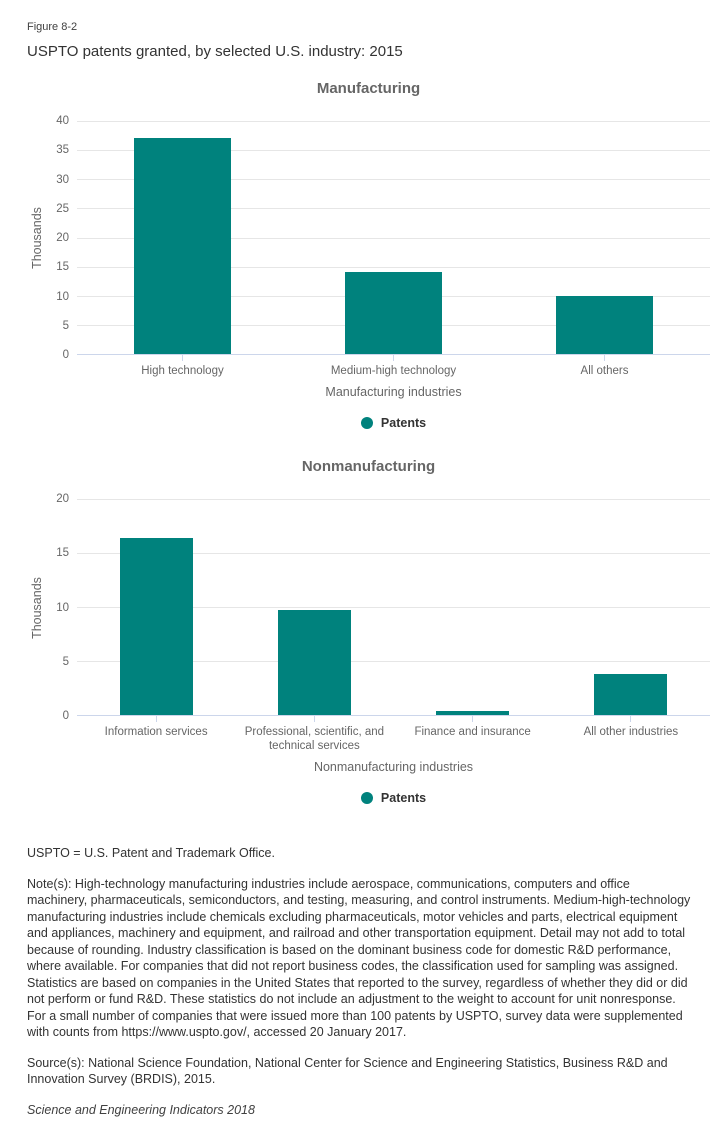  I want to click on x-tick: All other industries, so click(631, 734).